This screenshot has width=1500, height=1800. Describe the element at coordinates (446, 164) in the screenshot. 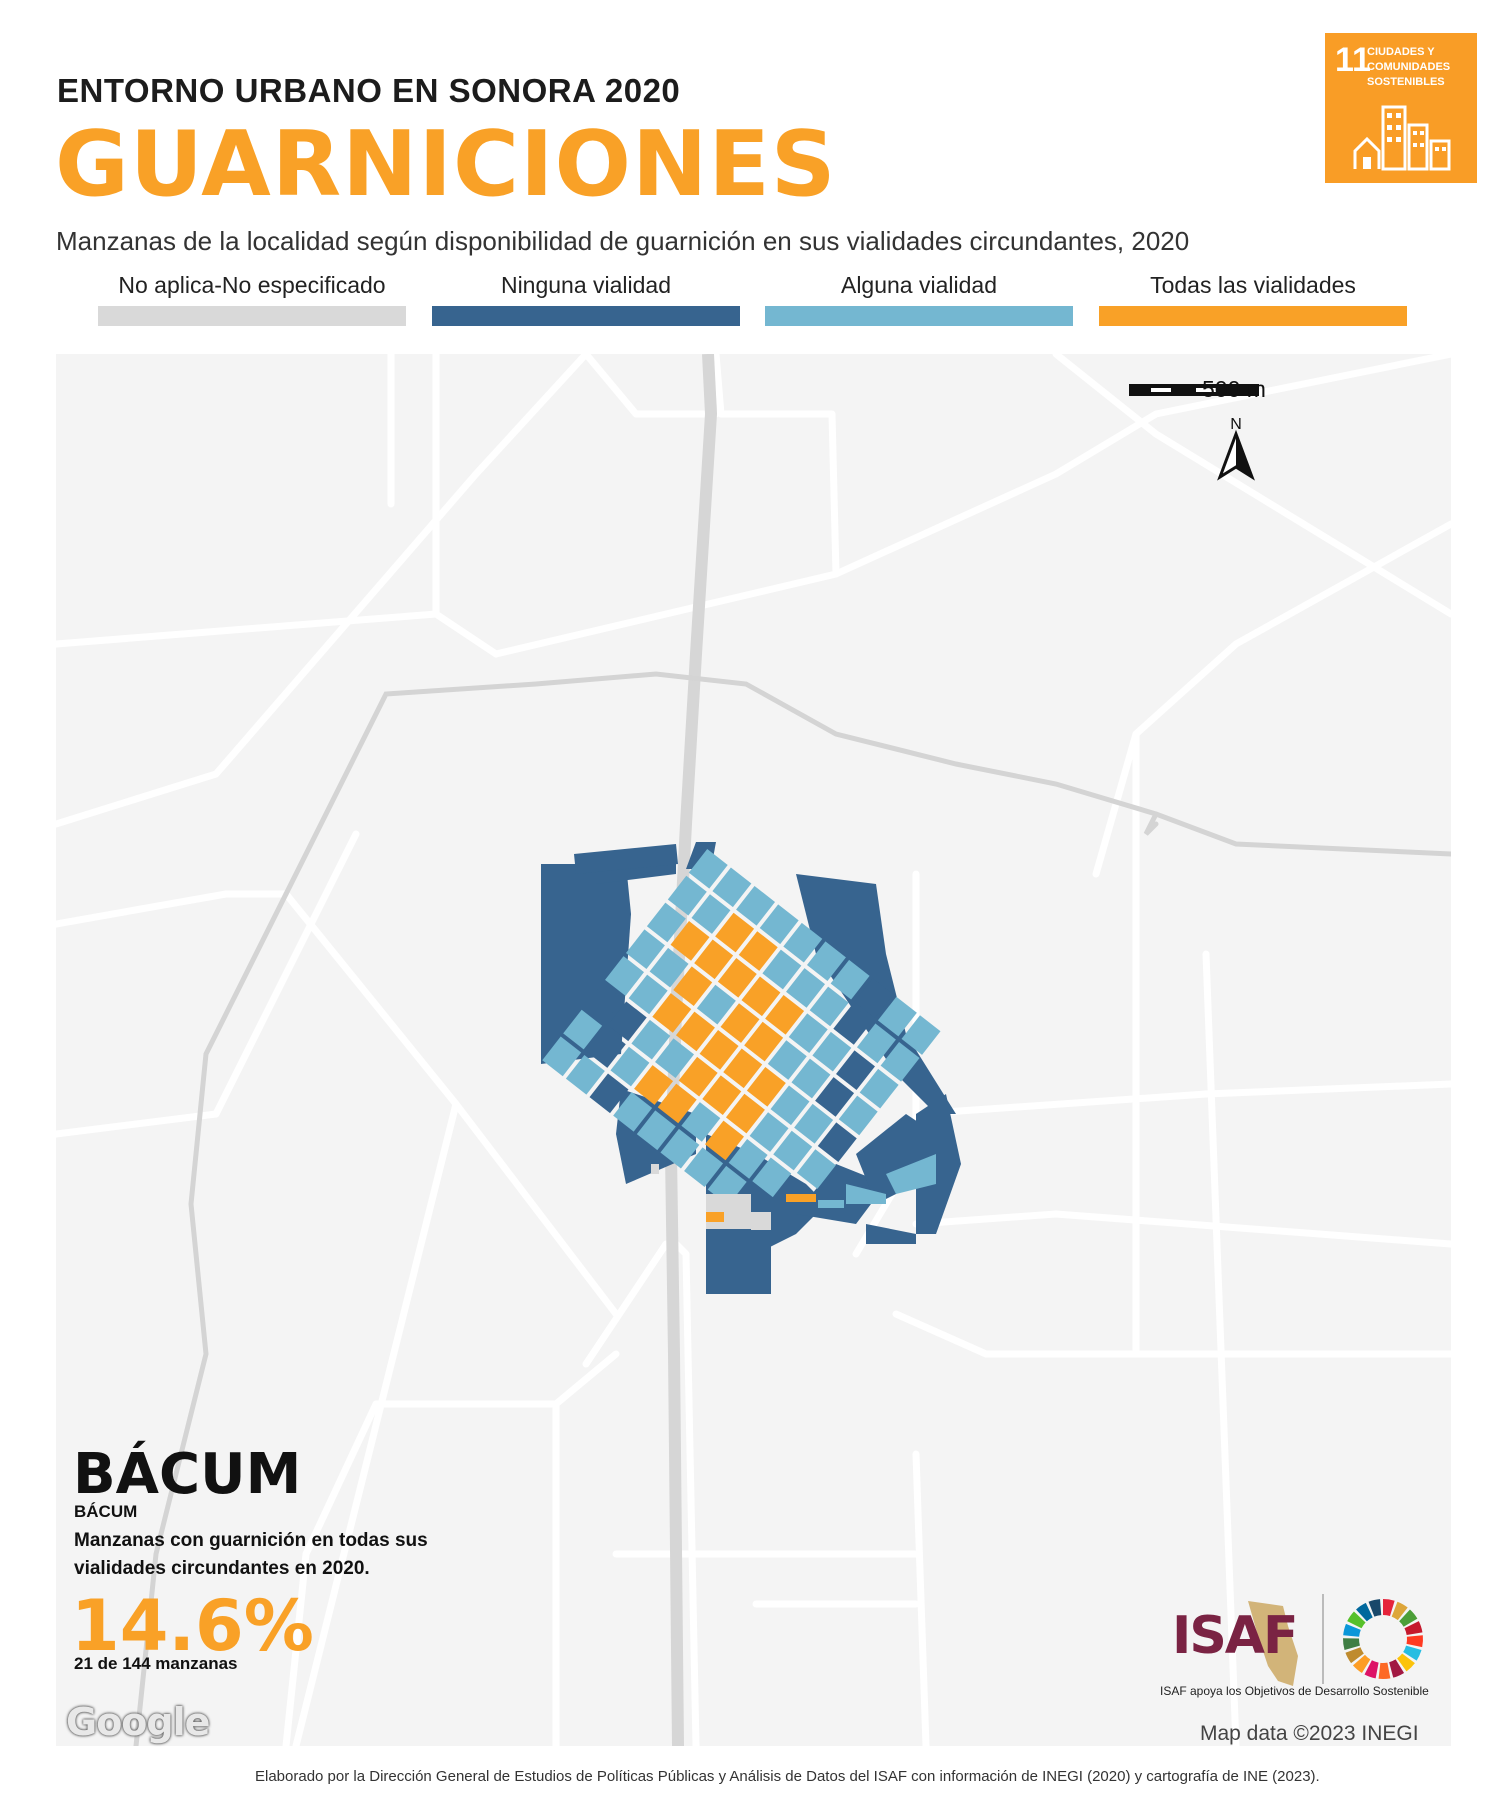

I see `report-title: GUARNICIONES` at that location.